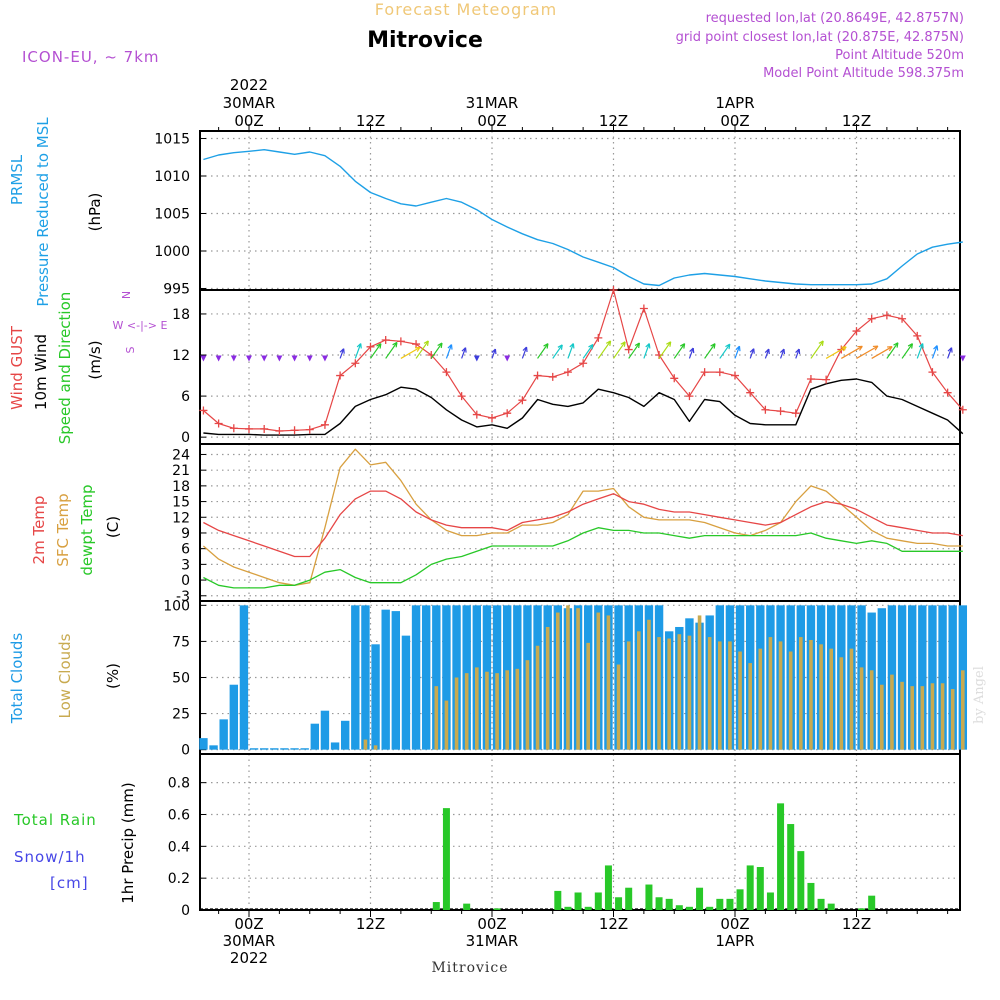 The width and height of the screenshot is (1000, 1000). Describe the element at coordinates (249, 85) in the screenshot. I see `time-label-top: 2022` at that location.